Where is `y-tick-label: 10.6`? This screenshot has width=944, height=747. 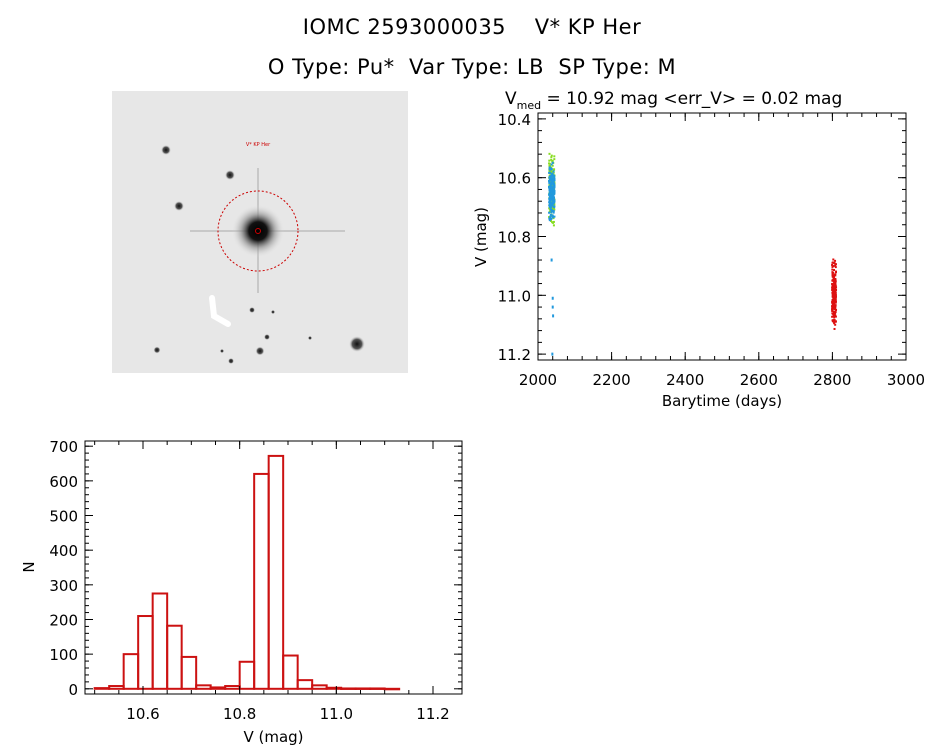
y-tick-label: 10.6 is located at coordinates (514, 179).